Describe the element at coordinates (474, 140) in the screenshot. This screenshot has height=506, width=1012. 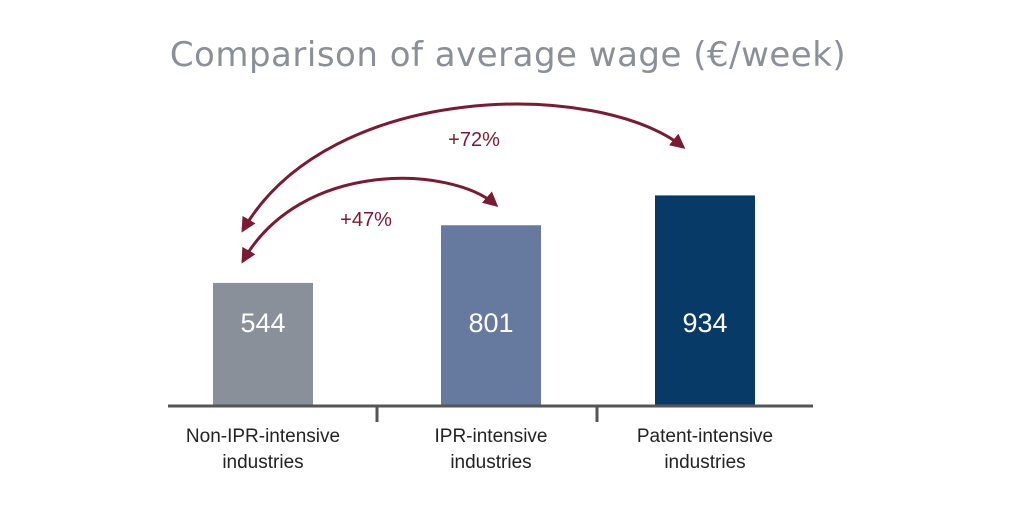
I see `comparison-label-2: +72%` at that location.